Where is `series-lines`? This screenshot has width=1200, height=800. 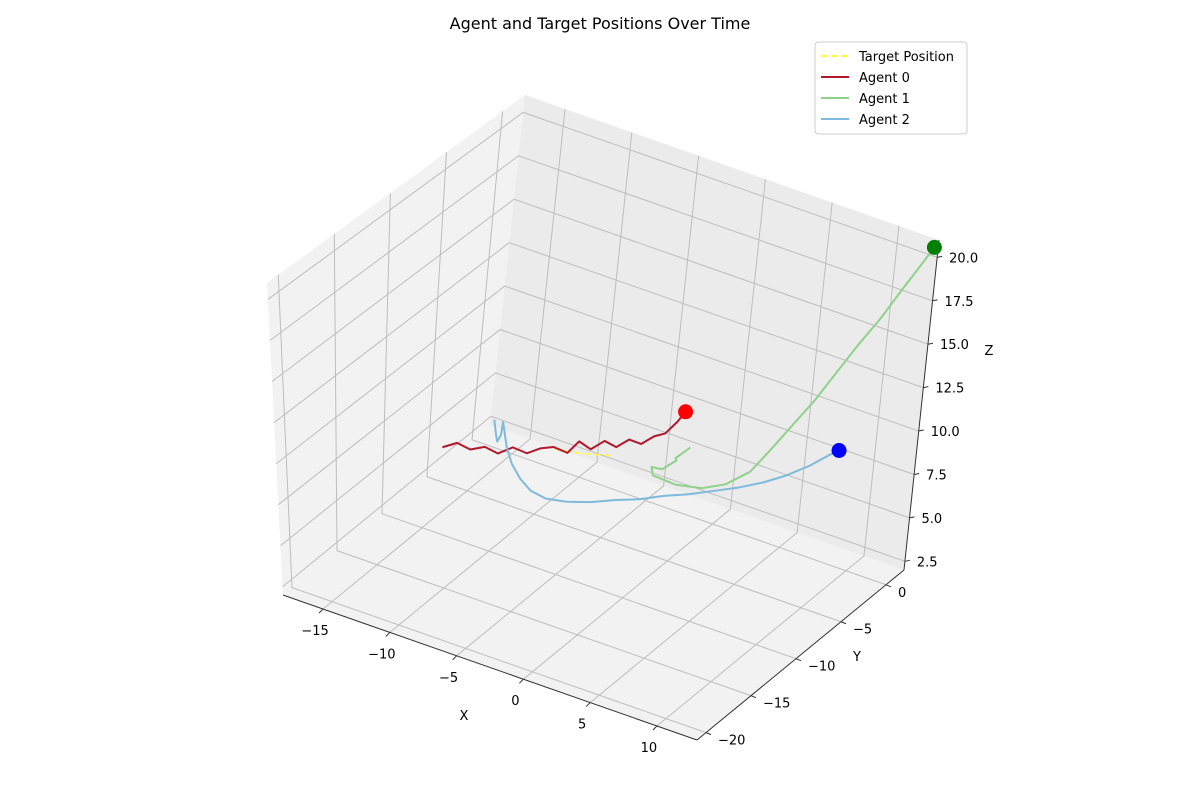 series-lines is located at coordinates (689, 375).